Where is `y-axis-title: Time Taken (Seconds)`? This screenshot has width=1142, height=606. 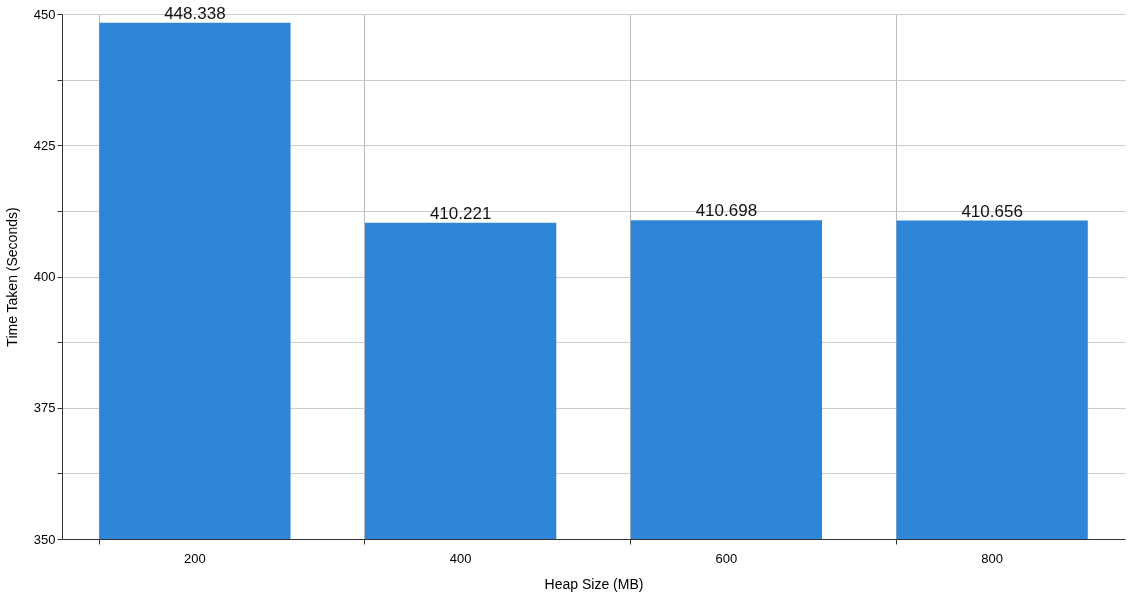 y-axis-title: Time Taken (Seconds) is located at coordinates (11, 277).